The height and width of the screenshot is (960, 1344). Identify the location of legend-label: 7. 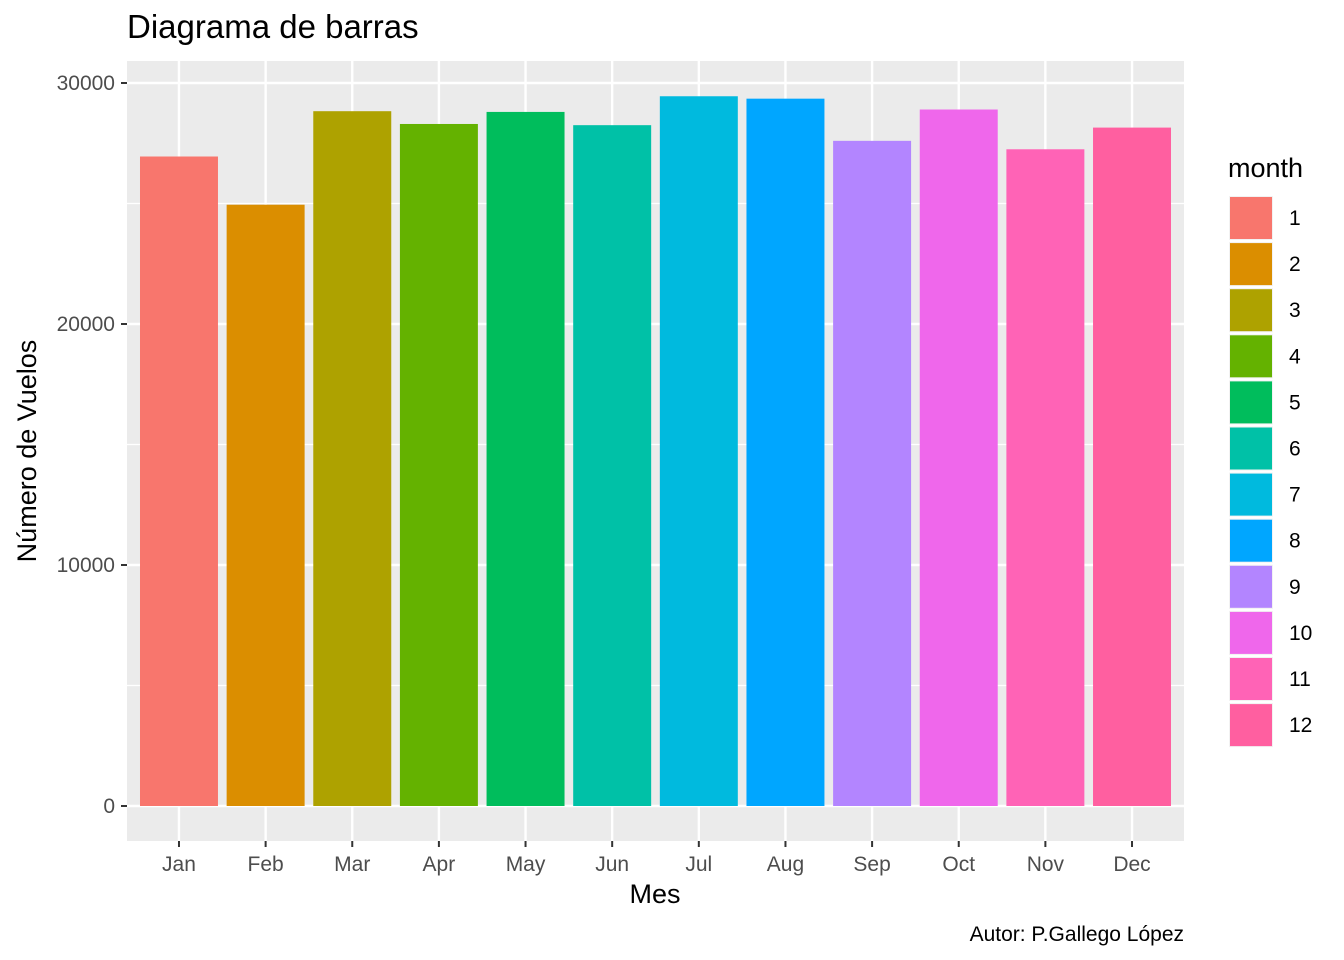
(1295, 495).